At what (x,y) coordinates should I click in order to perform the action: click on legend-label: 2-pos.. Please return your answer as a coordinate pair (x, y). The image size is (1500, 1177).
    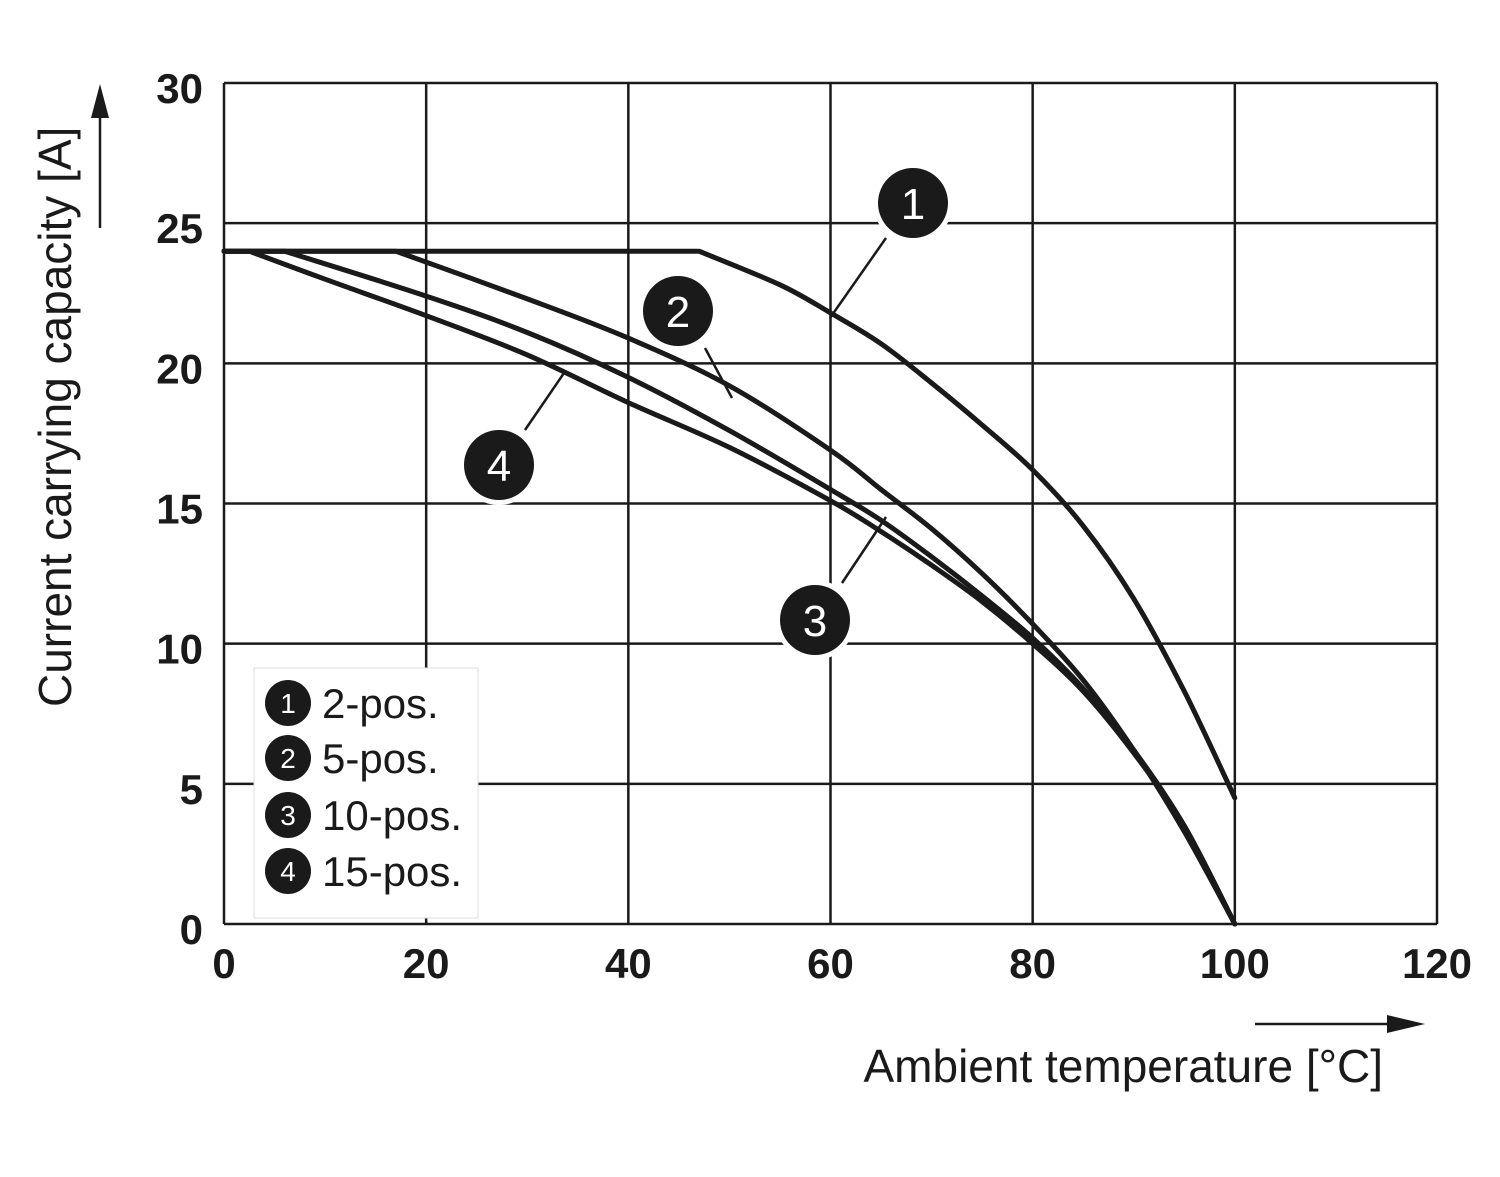
    Looking at the image, I should click on (380, 703).